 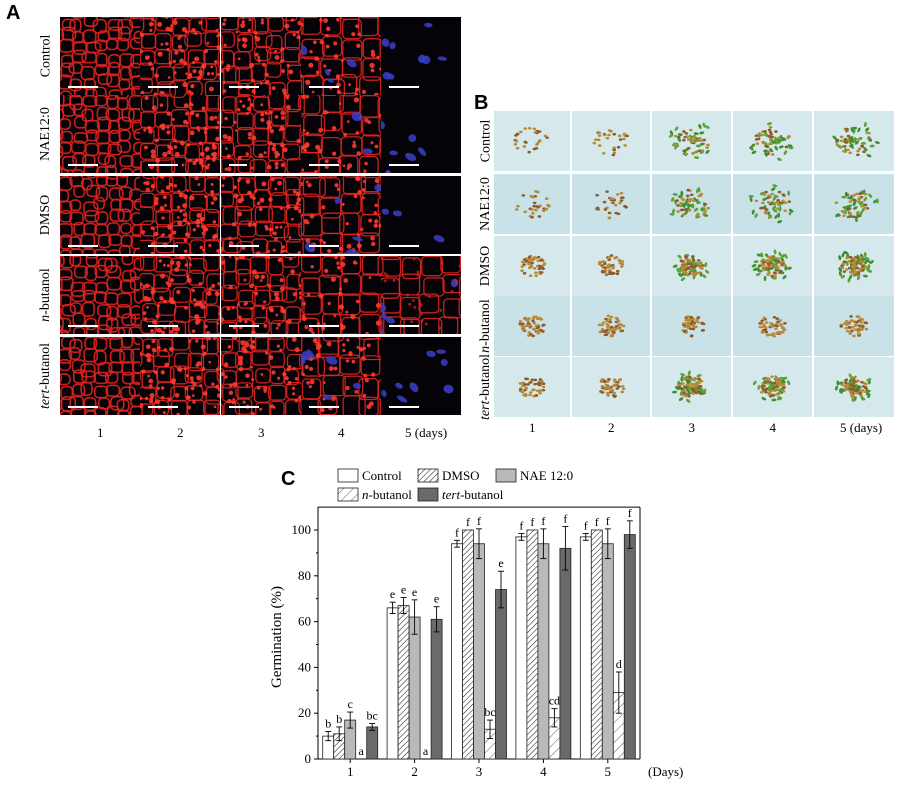 I want to click on y-tick-label: 0, so click(x=308, y=758).